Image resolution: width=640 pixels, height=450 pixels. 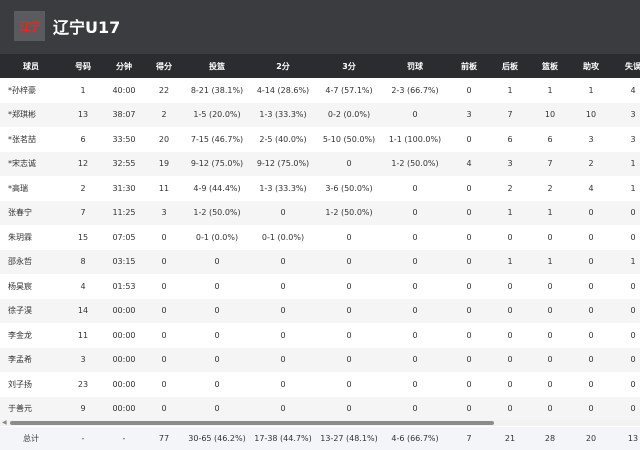 What do you see at coordinates (349, 188) in the screenshot?
I see `cell-three-pt: 3-6 (50.0%)` at bounding box center [349, 188].